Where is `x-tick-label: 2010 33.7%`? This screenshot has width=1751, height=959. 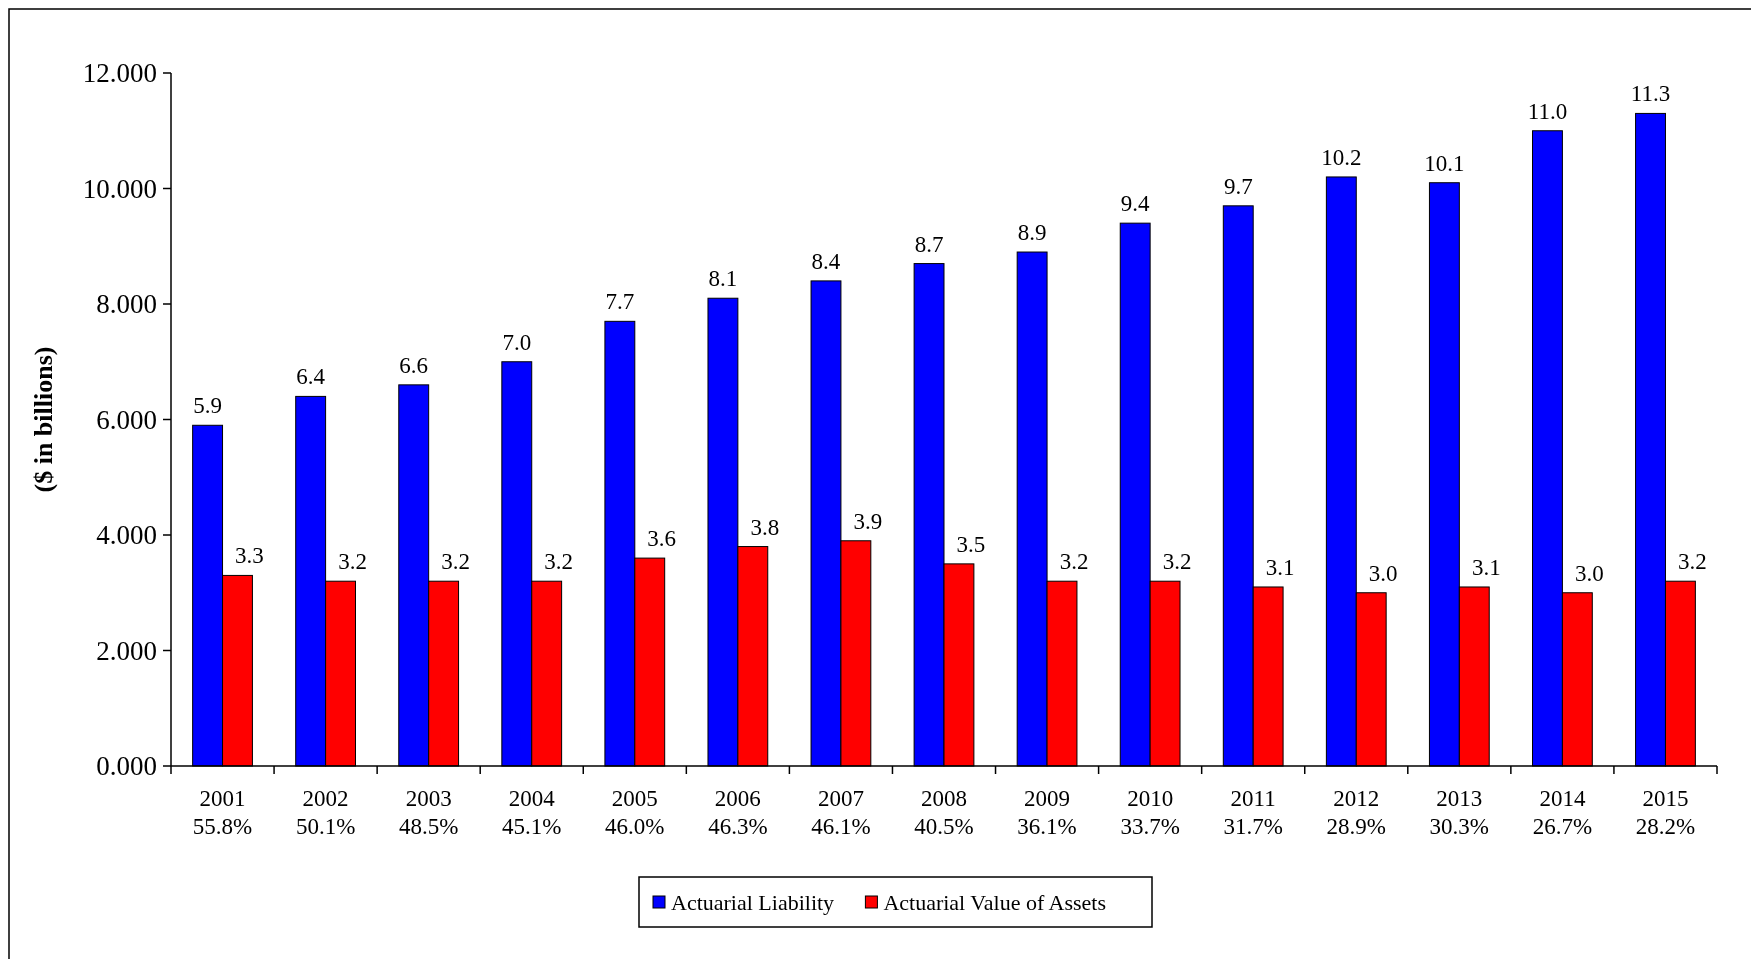
x-tick-label: 2010 33.7% is located at coordinates (1150, 812).